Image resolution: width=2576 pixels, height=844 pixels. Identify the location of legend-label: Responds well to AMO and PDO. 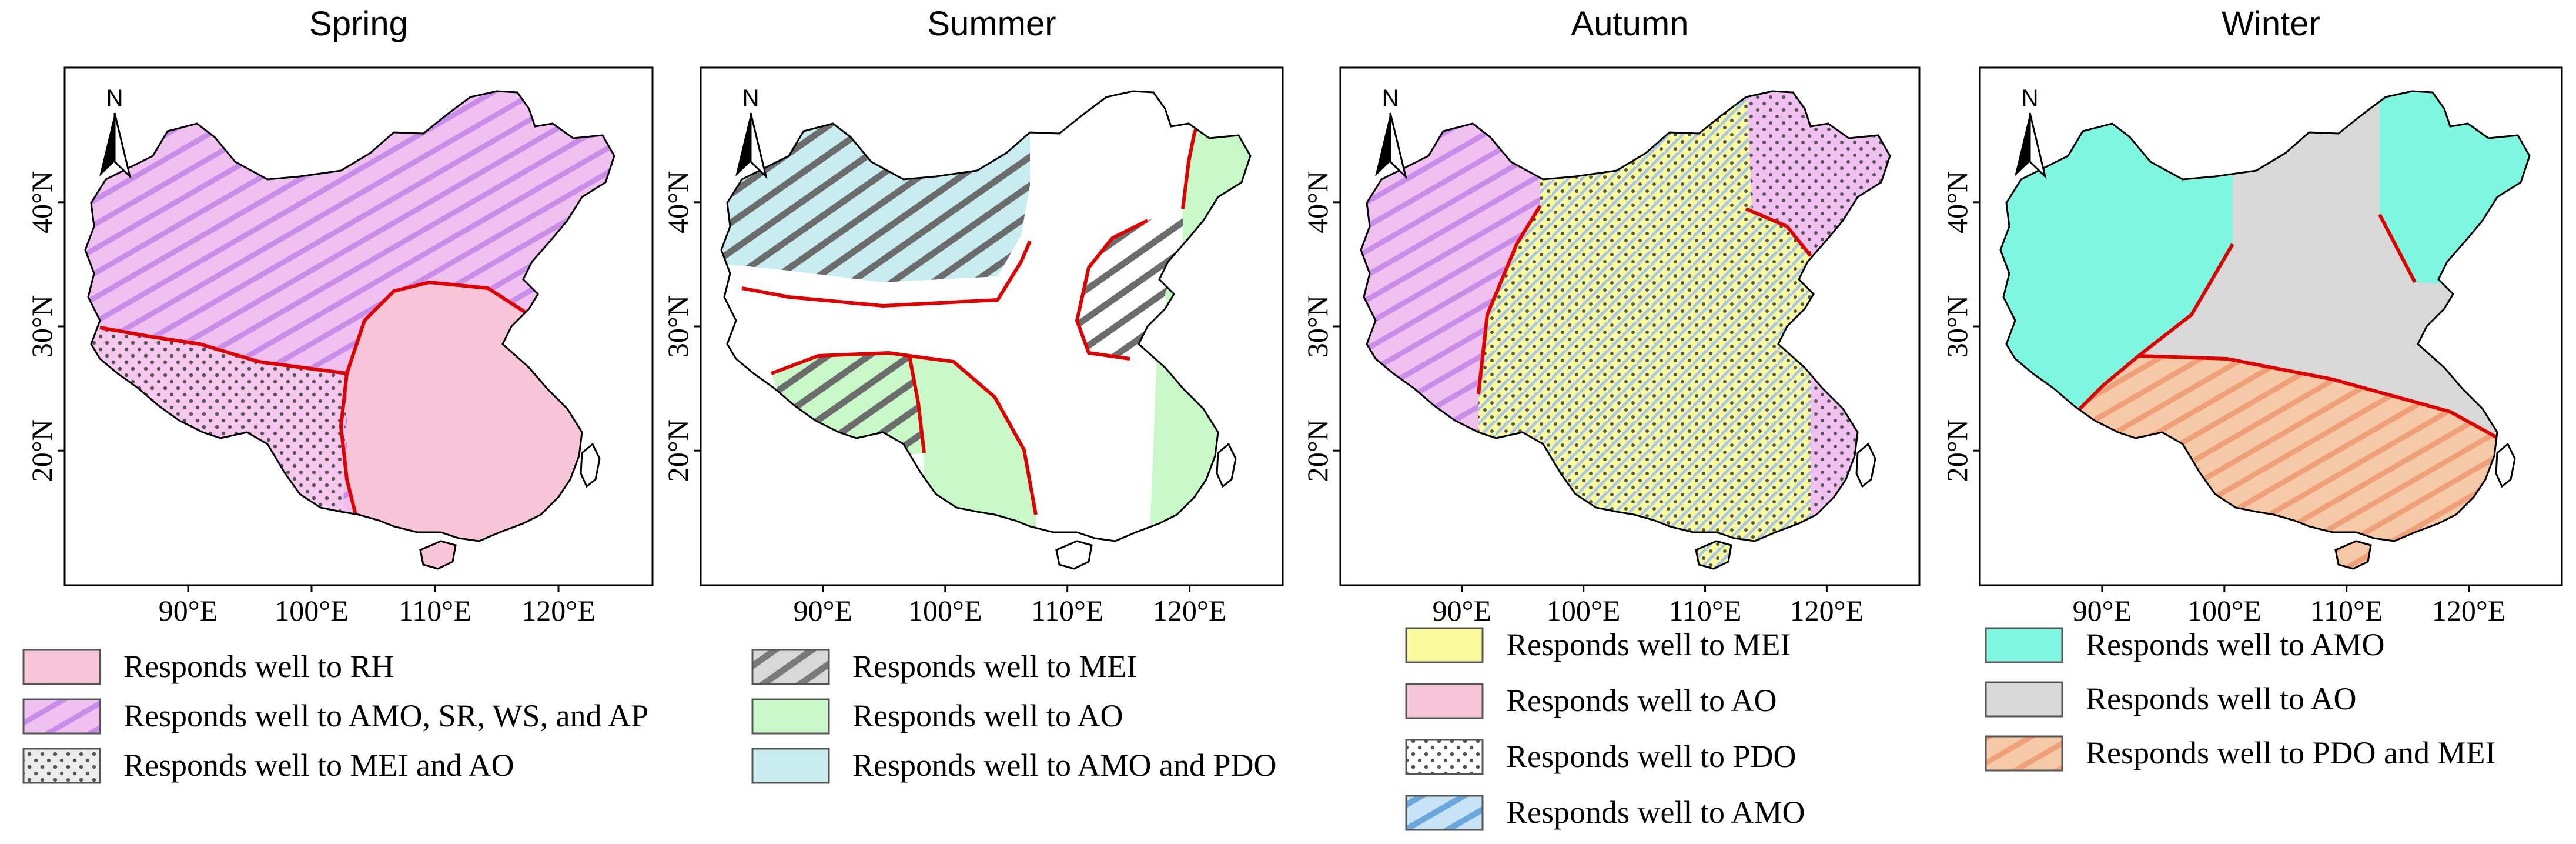
(1064, 766).